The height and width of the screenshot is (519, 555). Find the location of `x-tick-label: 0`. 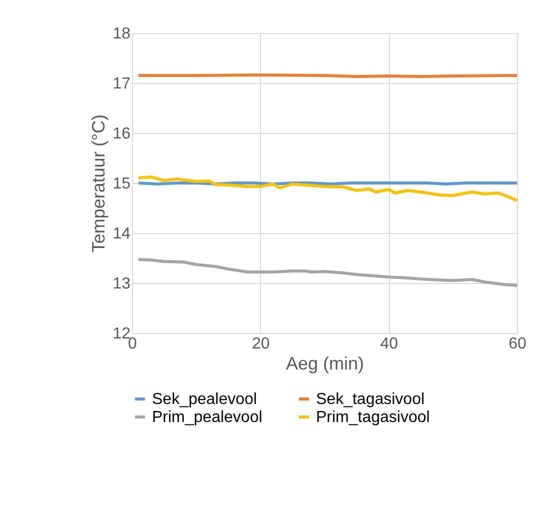

x-tick-label: 0 is located at coordinates (133, 344).